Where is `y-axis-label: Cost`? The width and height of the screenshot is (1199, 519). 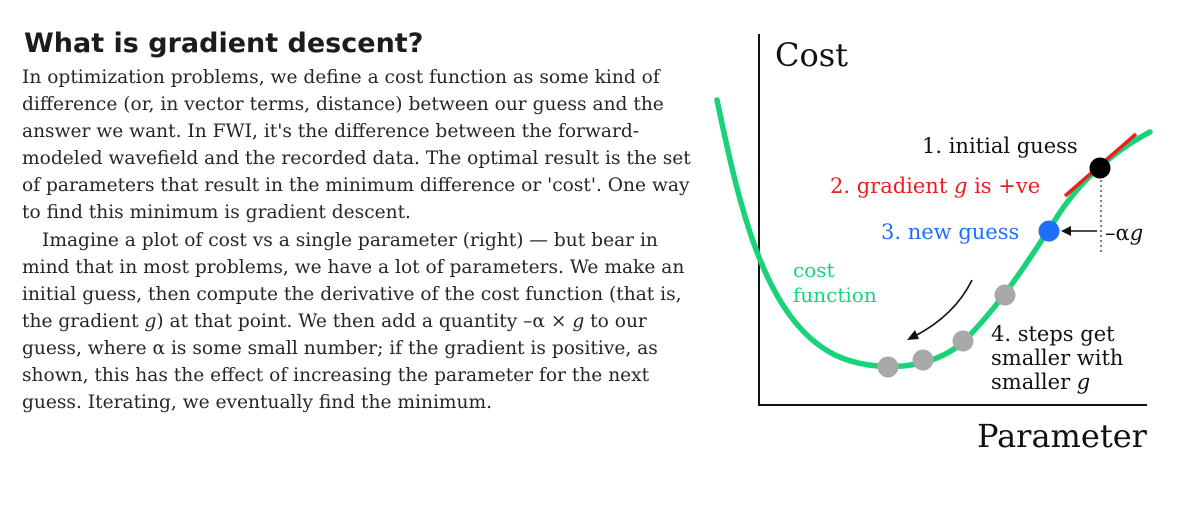 y-axis-label: Cost is located at coordinates (811, 55).